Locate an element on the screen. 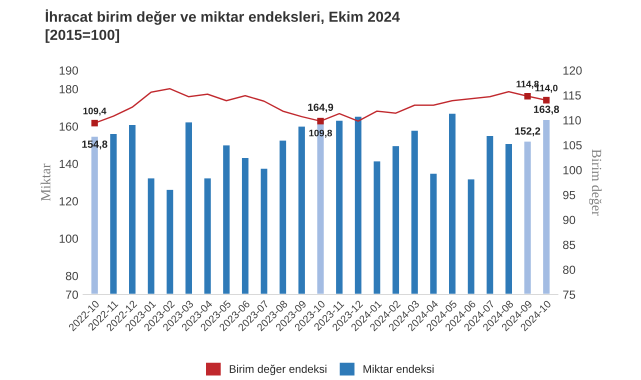  data-label: 163,8 is located at coordinates (547, 110).